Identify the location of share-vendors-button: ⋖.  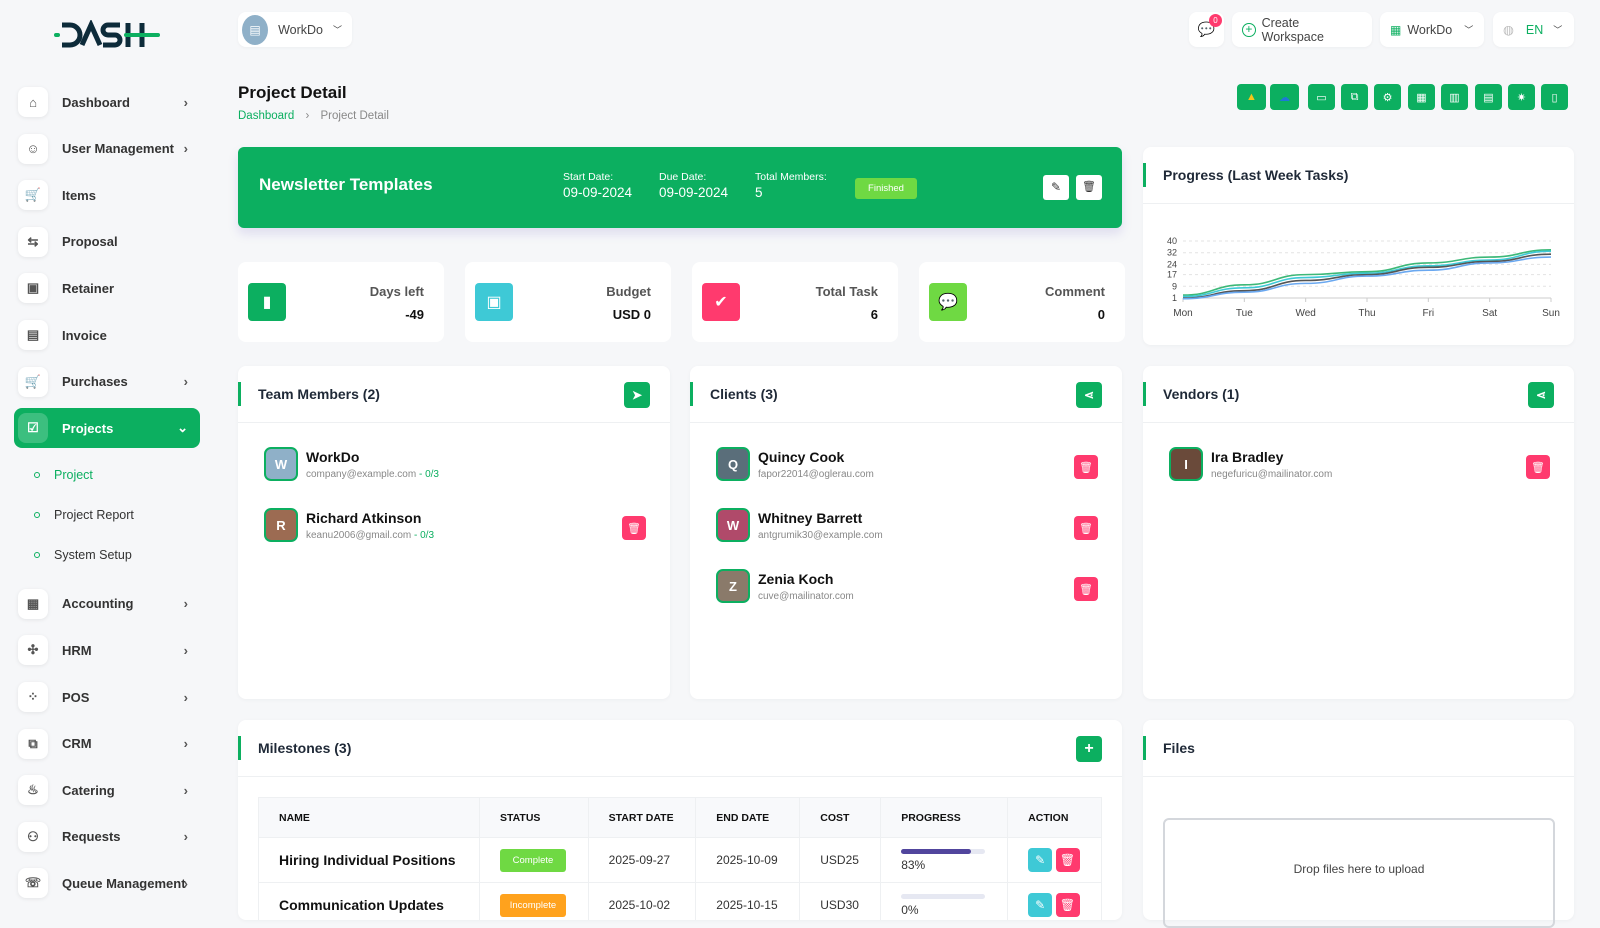
(1541, 395).